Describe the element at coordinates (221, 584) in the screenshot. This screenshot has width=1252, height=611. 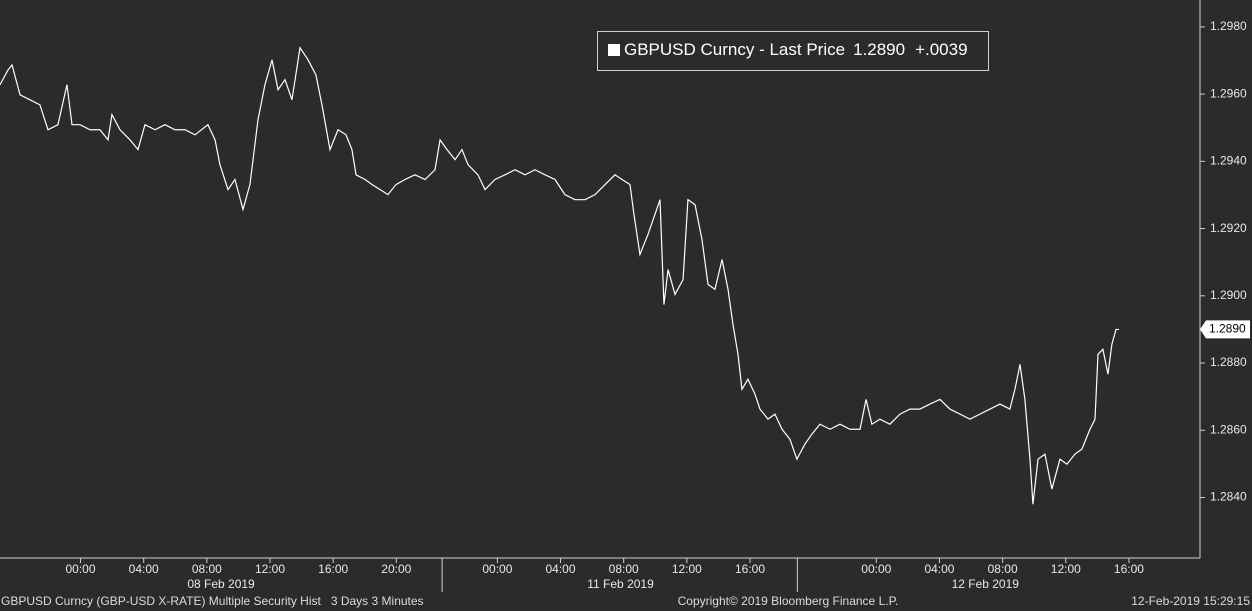
I see `day-label: 08 Feb 2019` at that location.